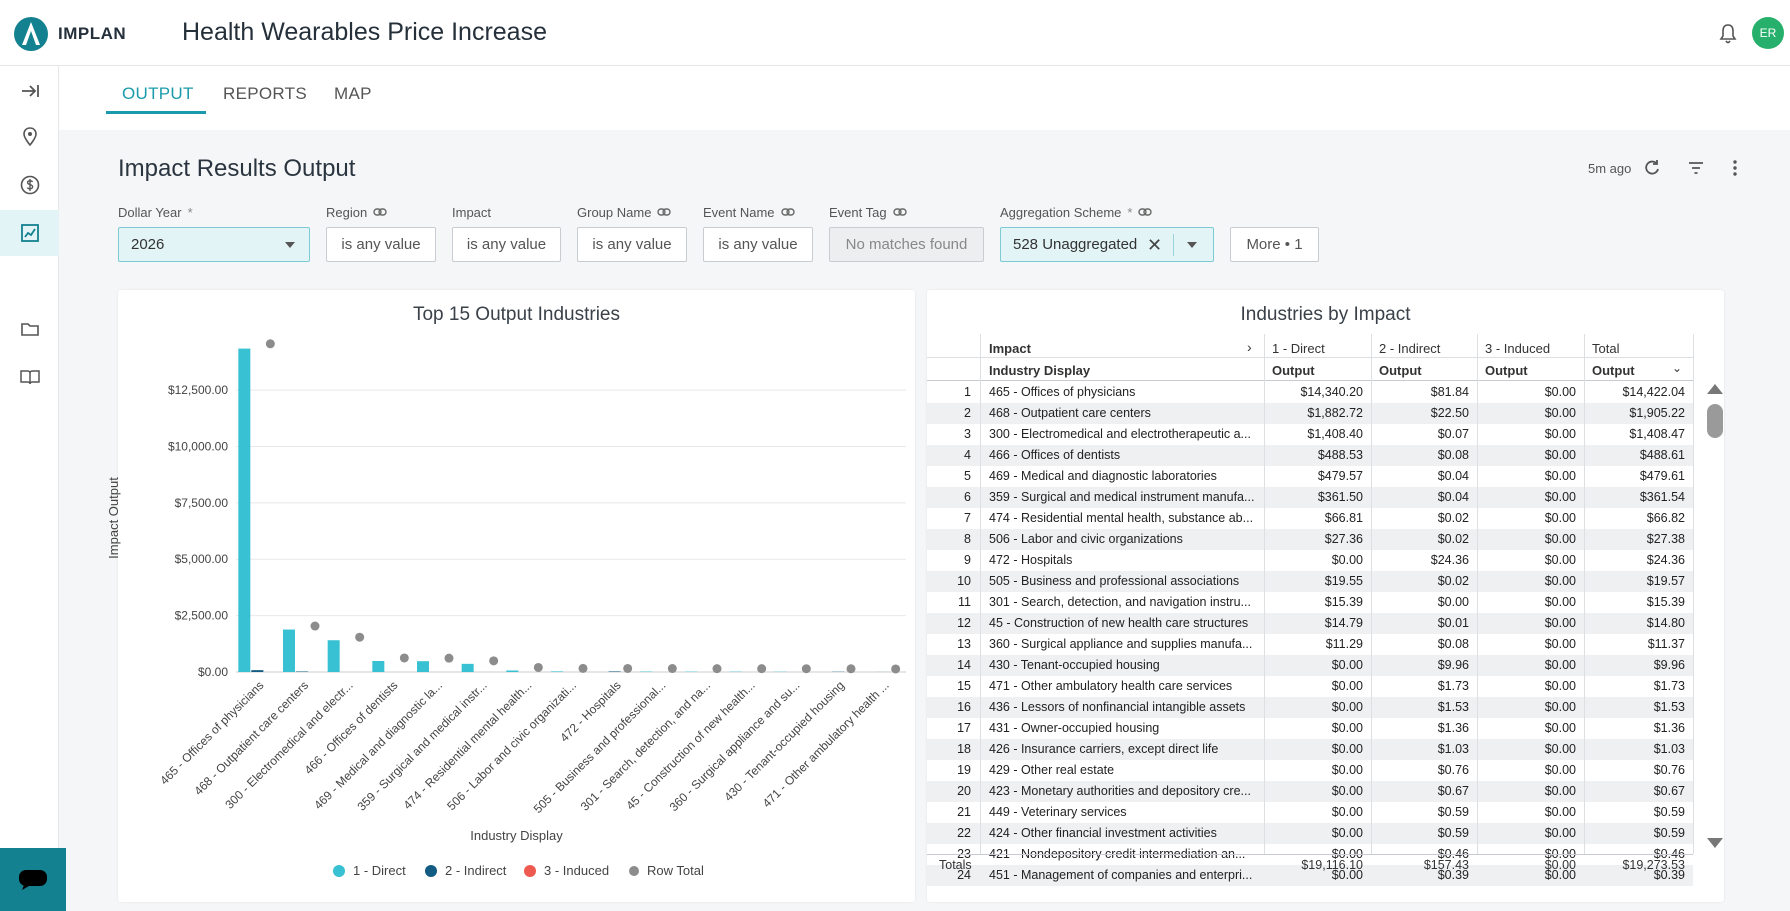 Image resolution: width=1790 pixels, height=911 pixels. What do you see at coordinates (1518, 348) in the screenshot?
I see `column-group-header: 3 - Induced` at bounding box center [1518, 348].